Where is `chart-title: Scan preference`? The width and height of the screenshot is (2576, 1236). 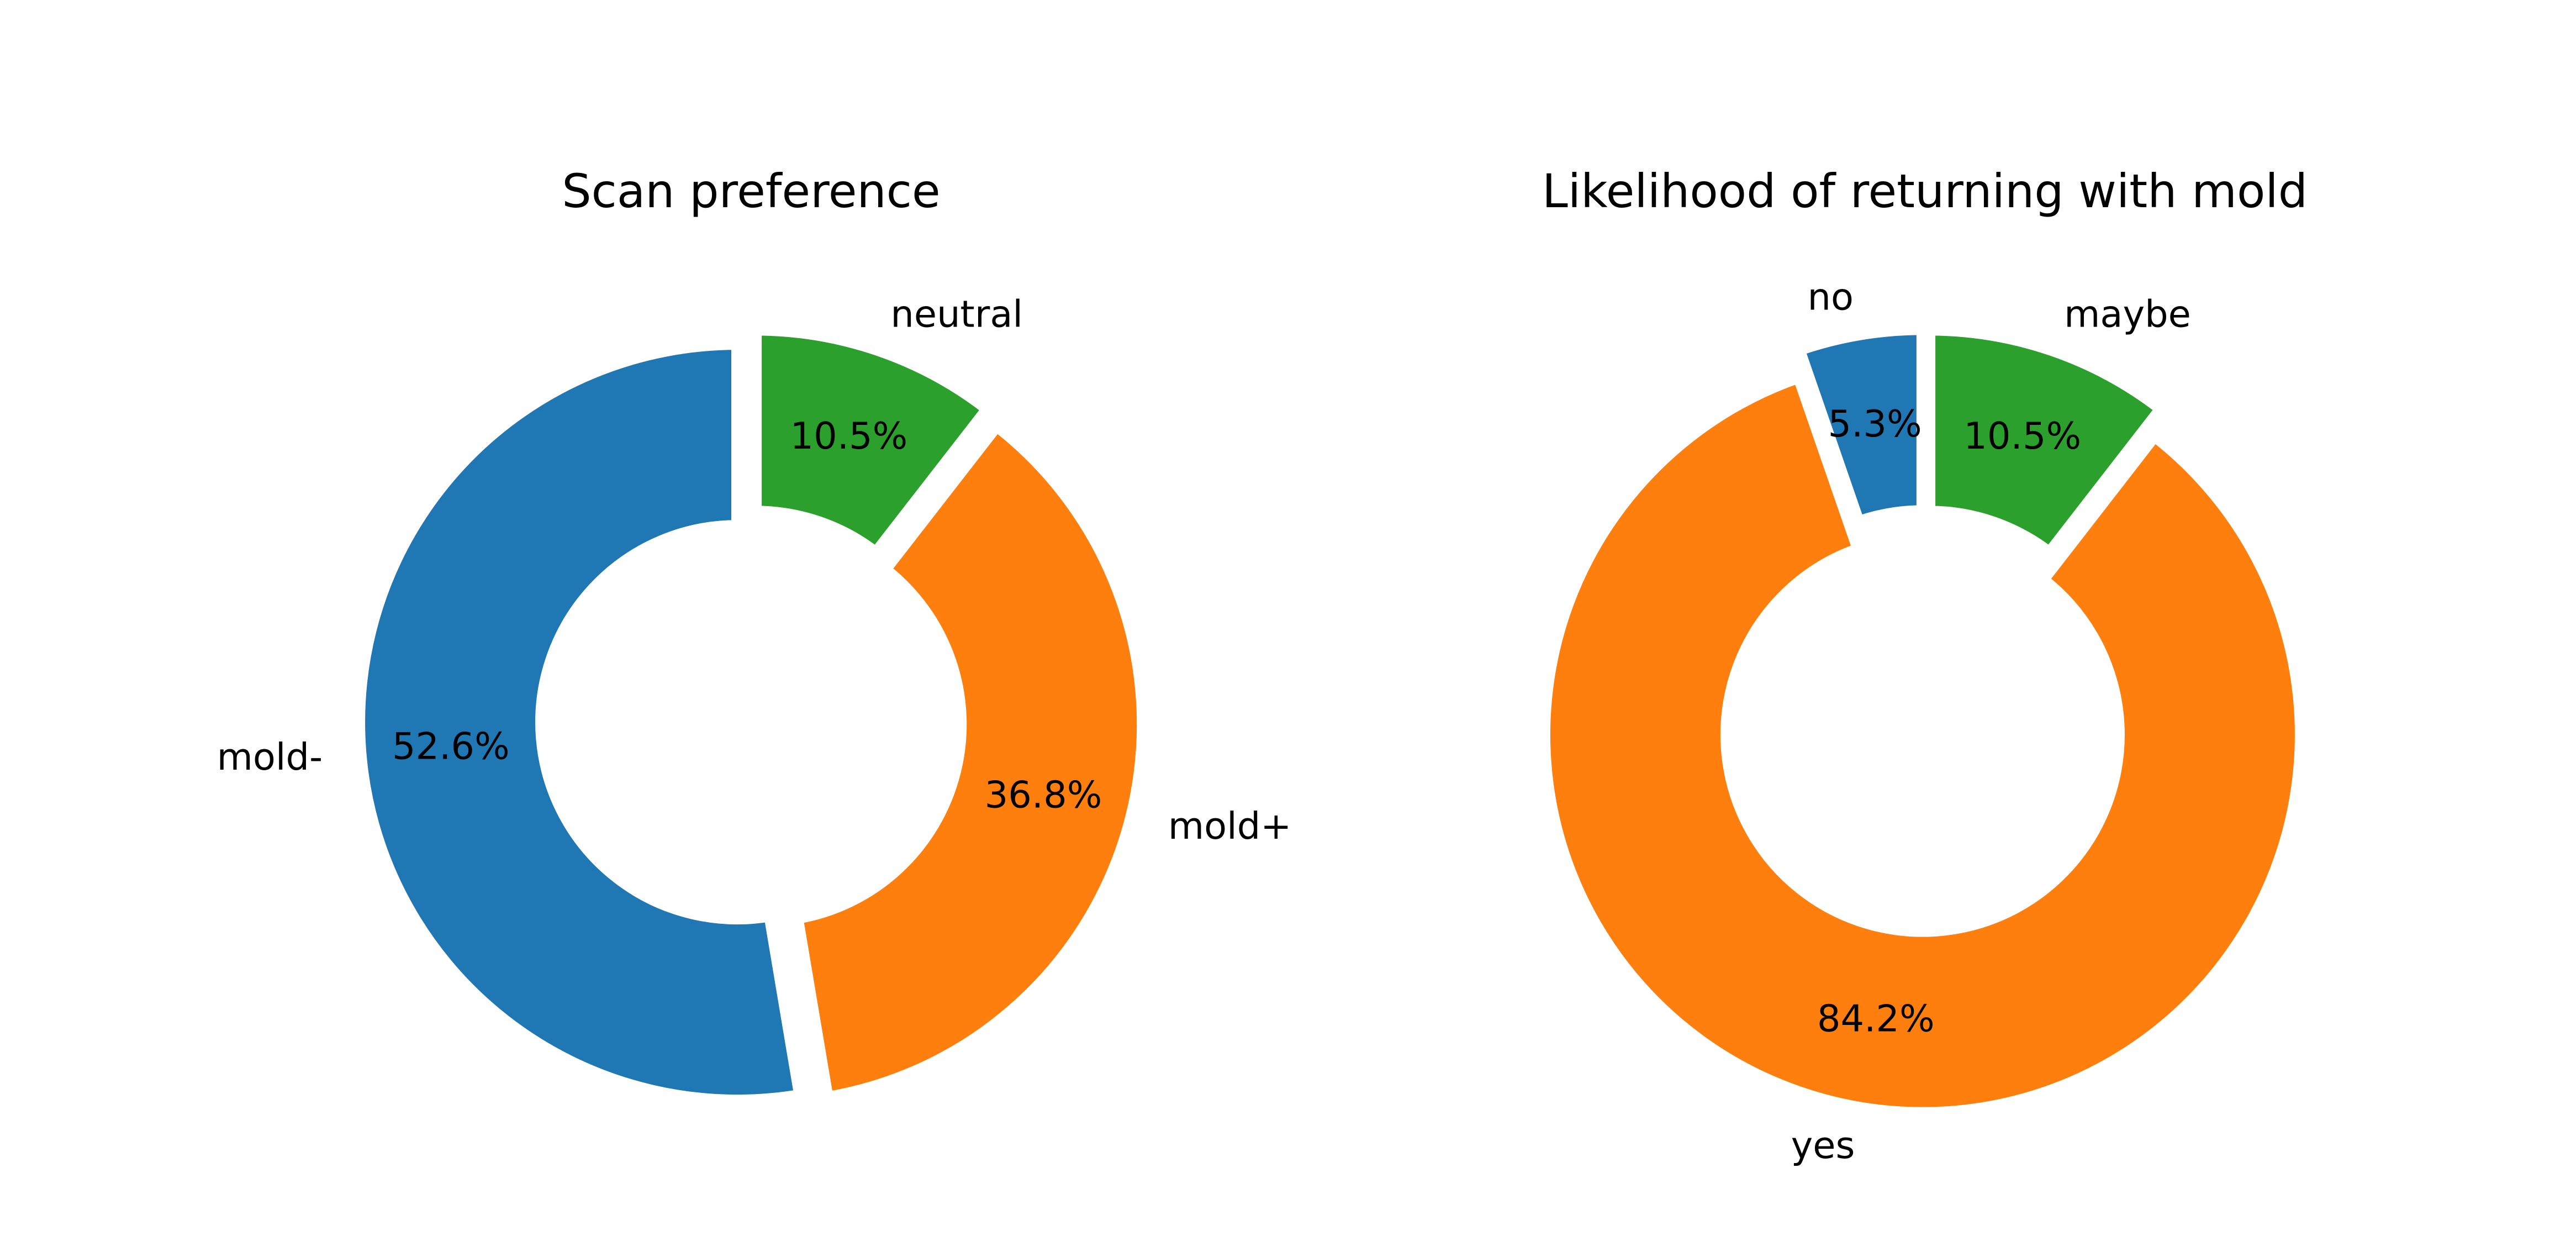
chart-title: Scan preference is located at coordinates (751, 191).